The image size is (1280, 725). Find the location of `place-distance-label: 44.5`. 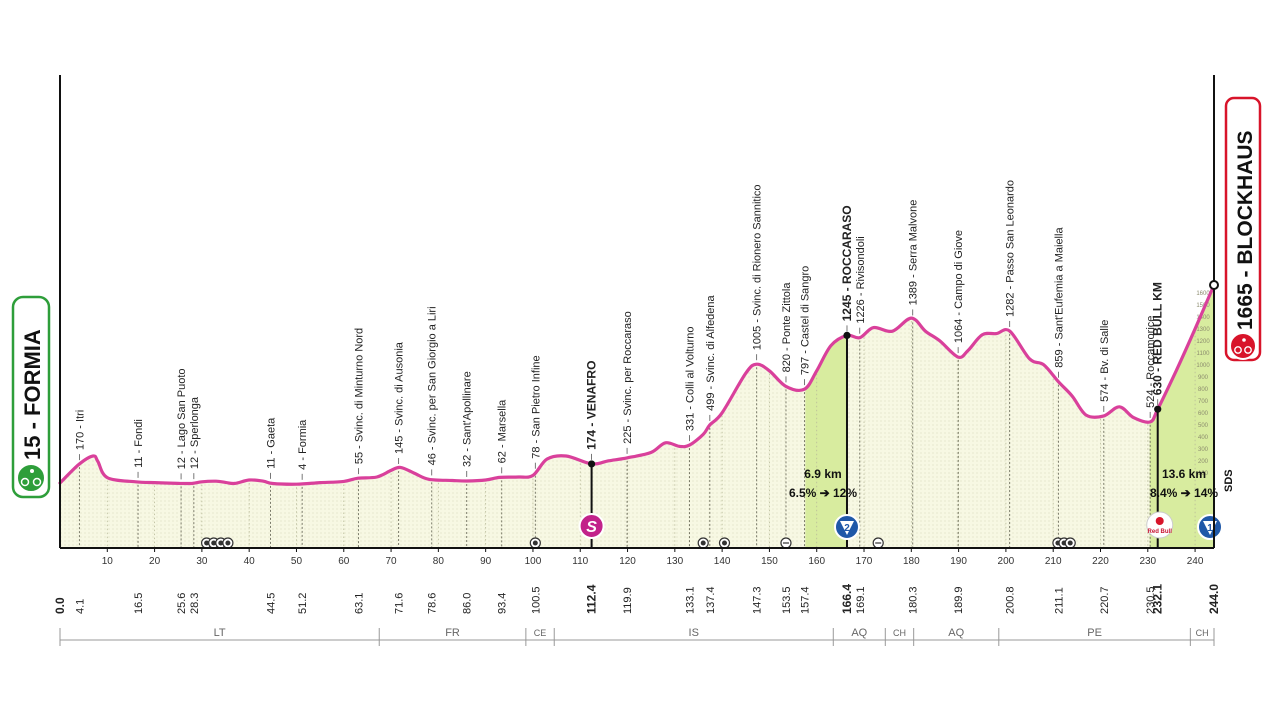

place-distance-label: 44.5 is located at coordinates (271, 603).